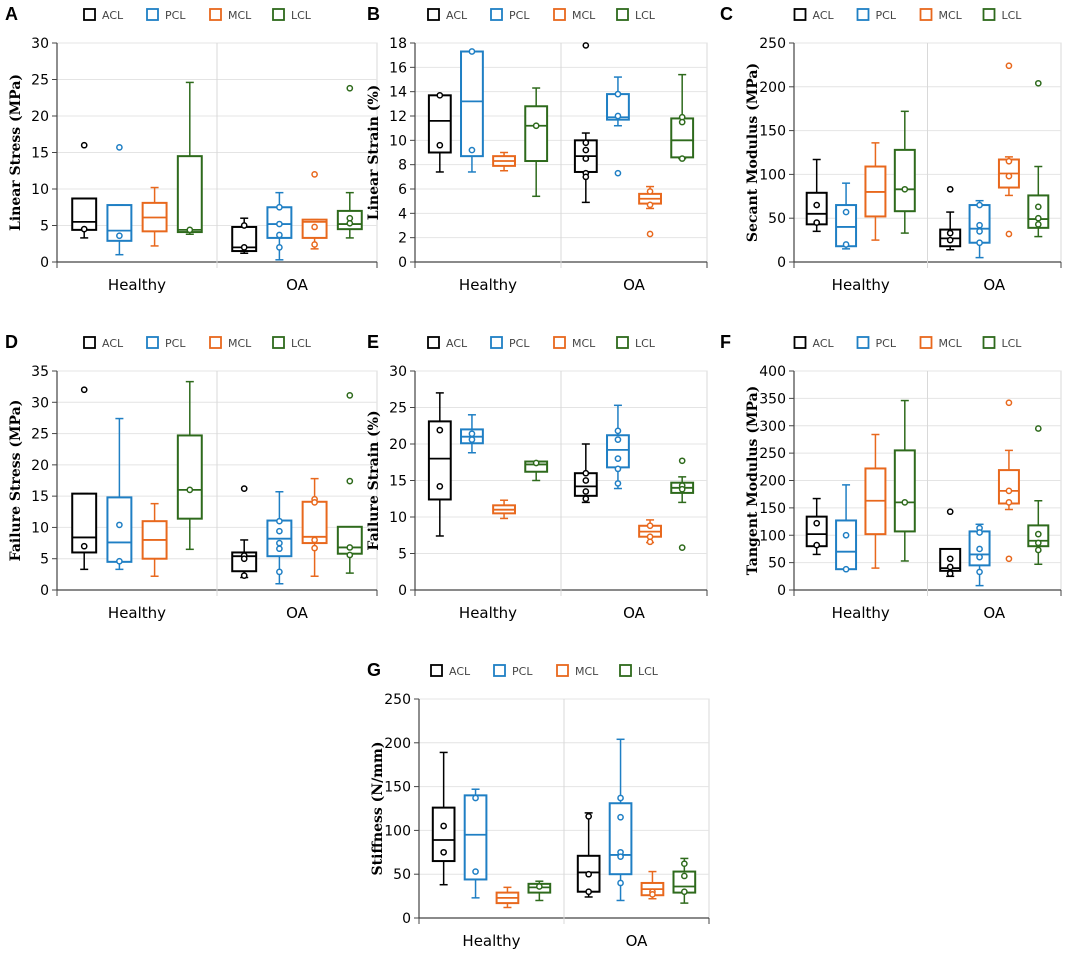  I want to click on category-label: OA, so click(634, 285).